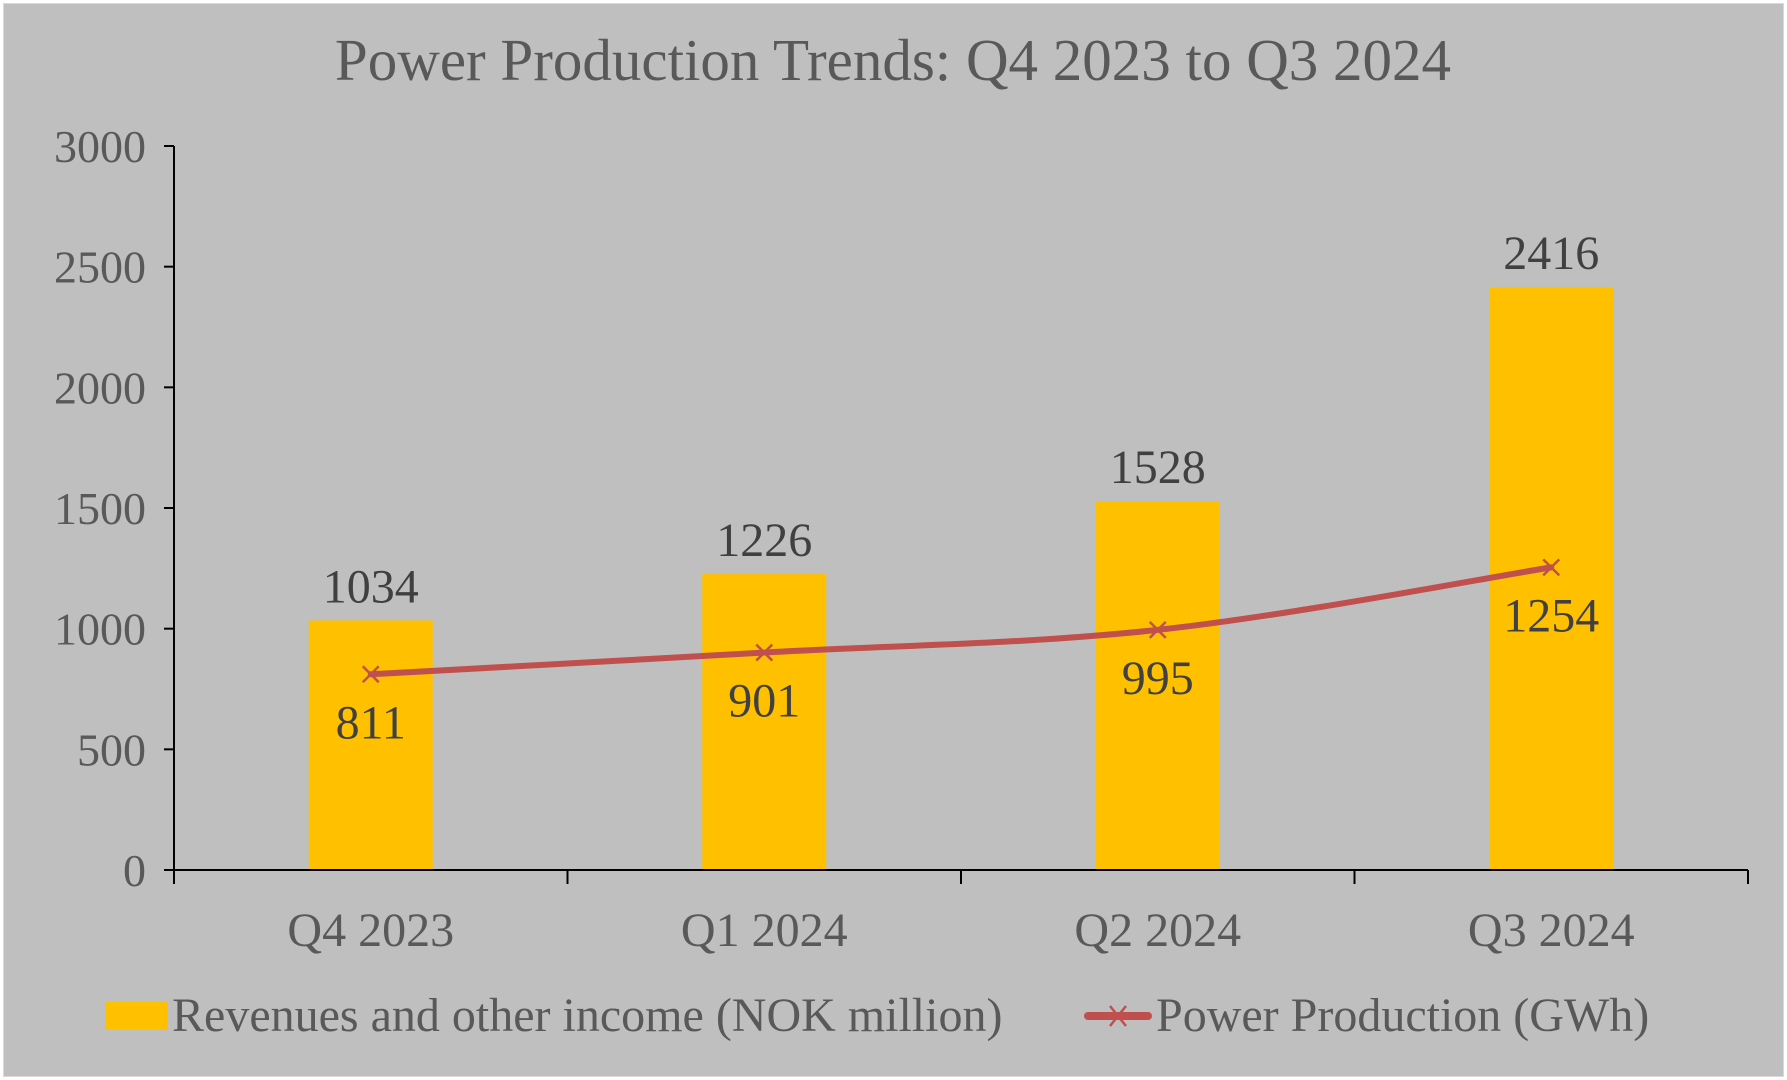  What do you see at coordinates (764, 930) in the screenshot?
I see `x-tick-label: Q1 2024` at bounding box center [764, 930].